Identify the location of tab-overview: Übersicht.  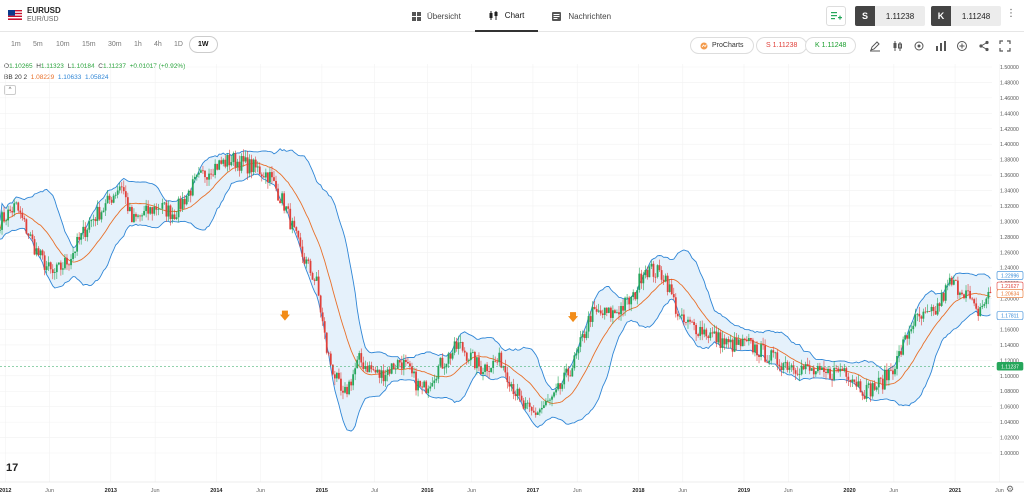
(436, 16).